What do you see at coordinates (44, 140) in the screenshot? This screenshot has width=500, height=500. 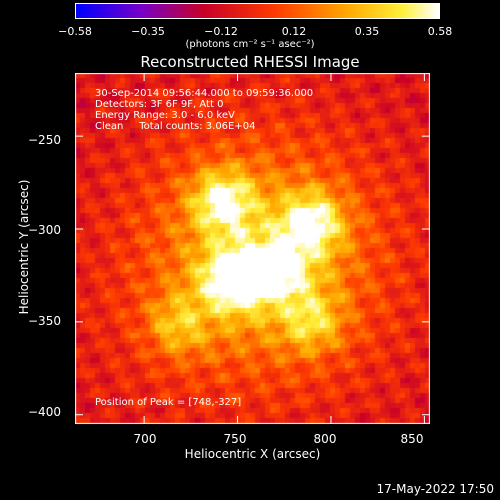 I see `y-tick-label: −250` at bounding box center [44, 140].